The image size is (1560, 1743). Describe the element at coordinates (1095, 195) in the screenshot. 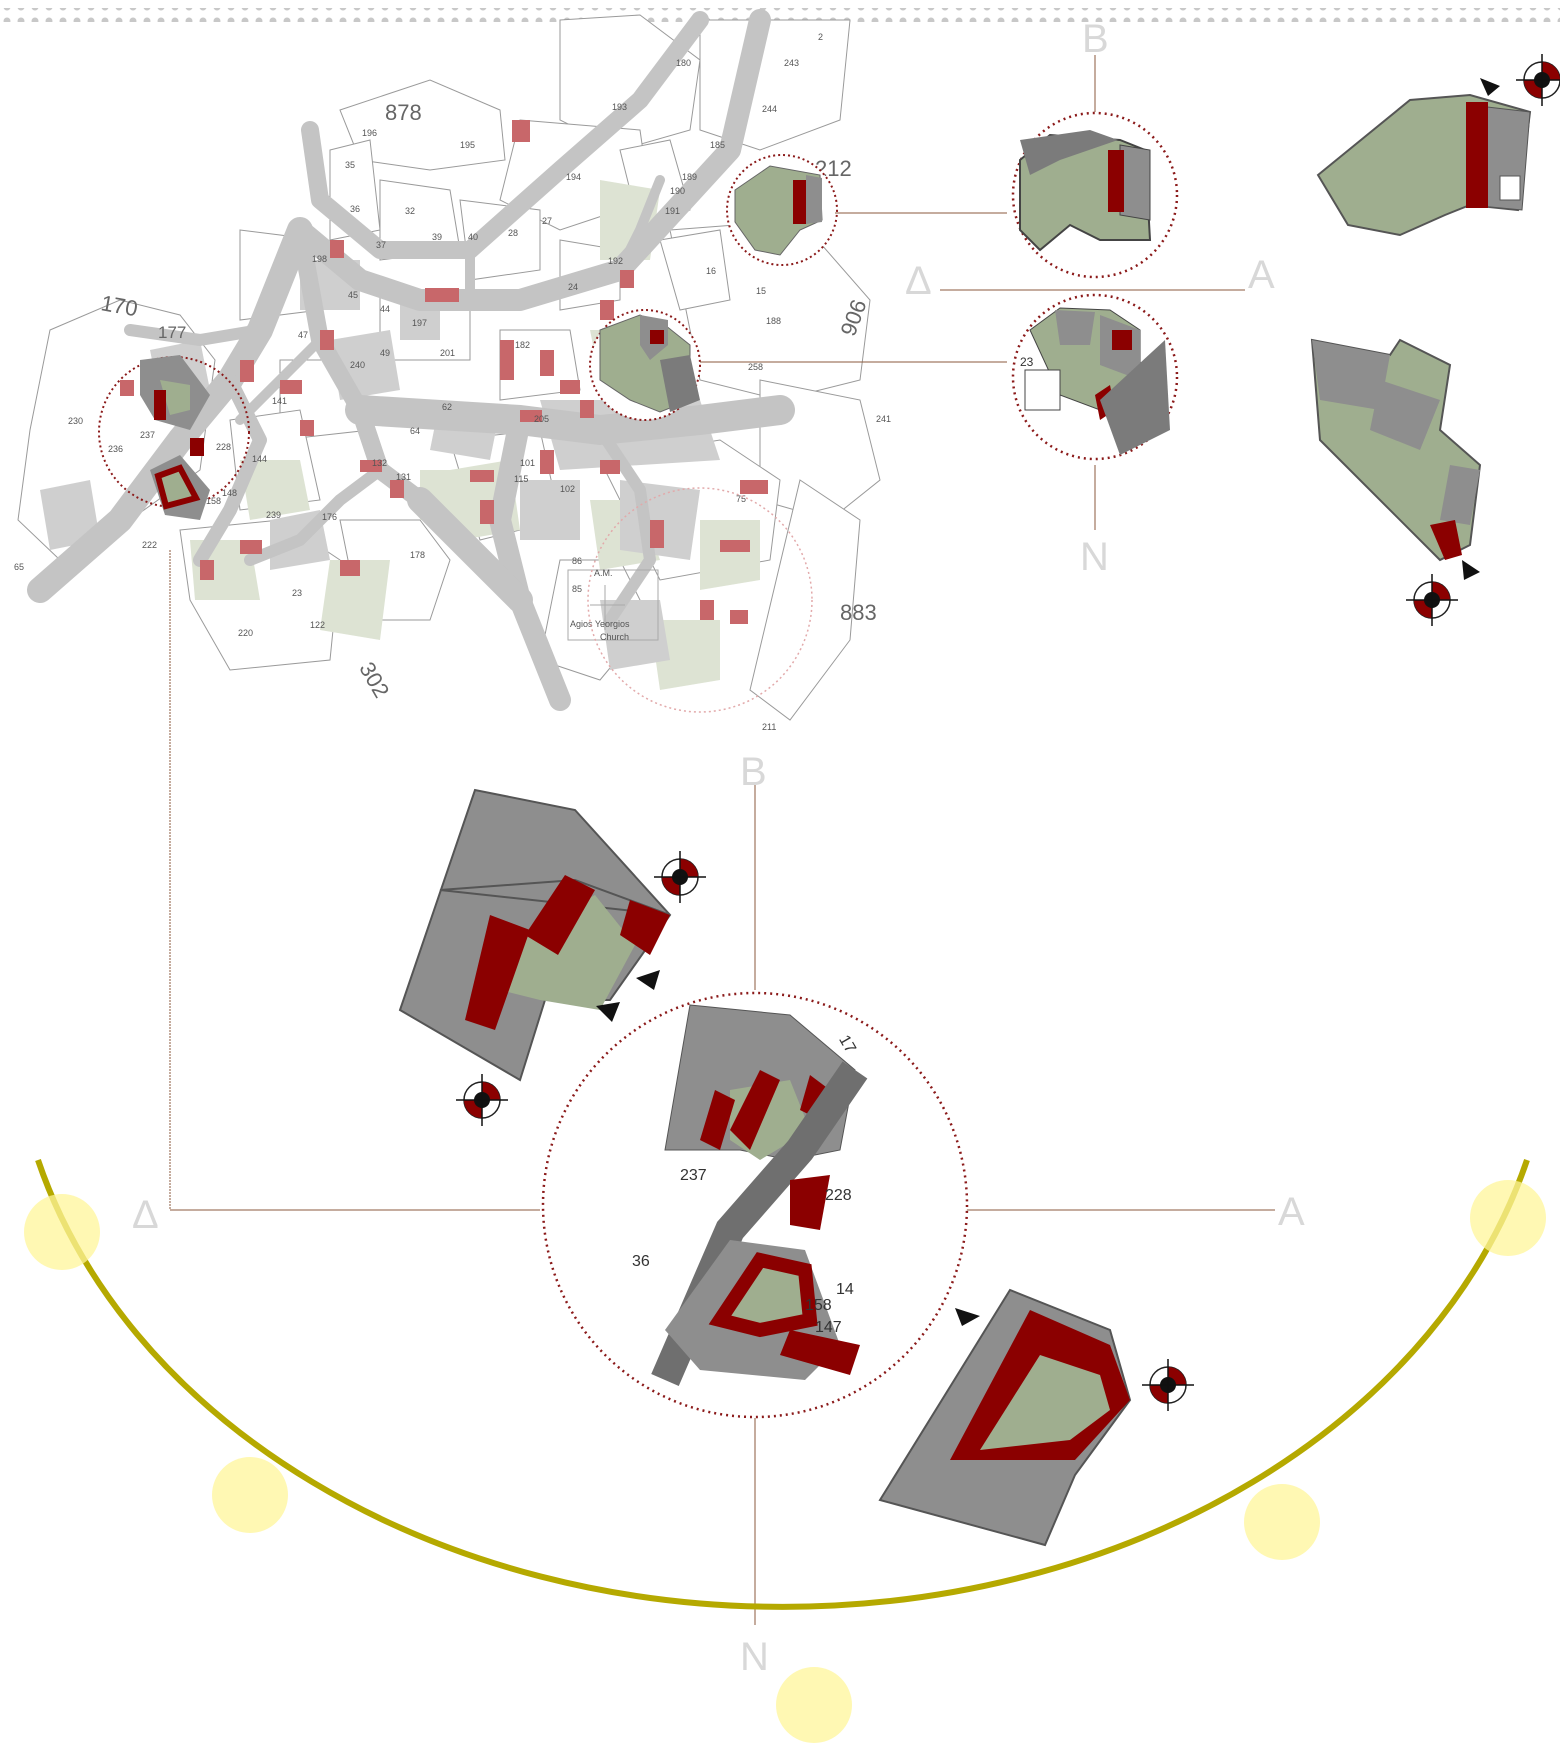

I see `zoom-circle-upper-a` at that location.